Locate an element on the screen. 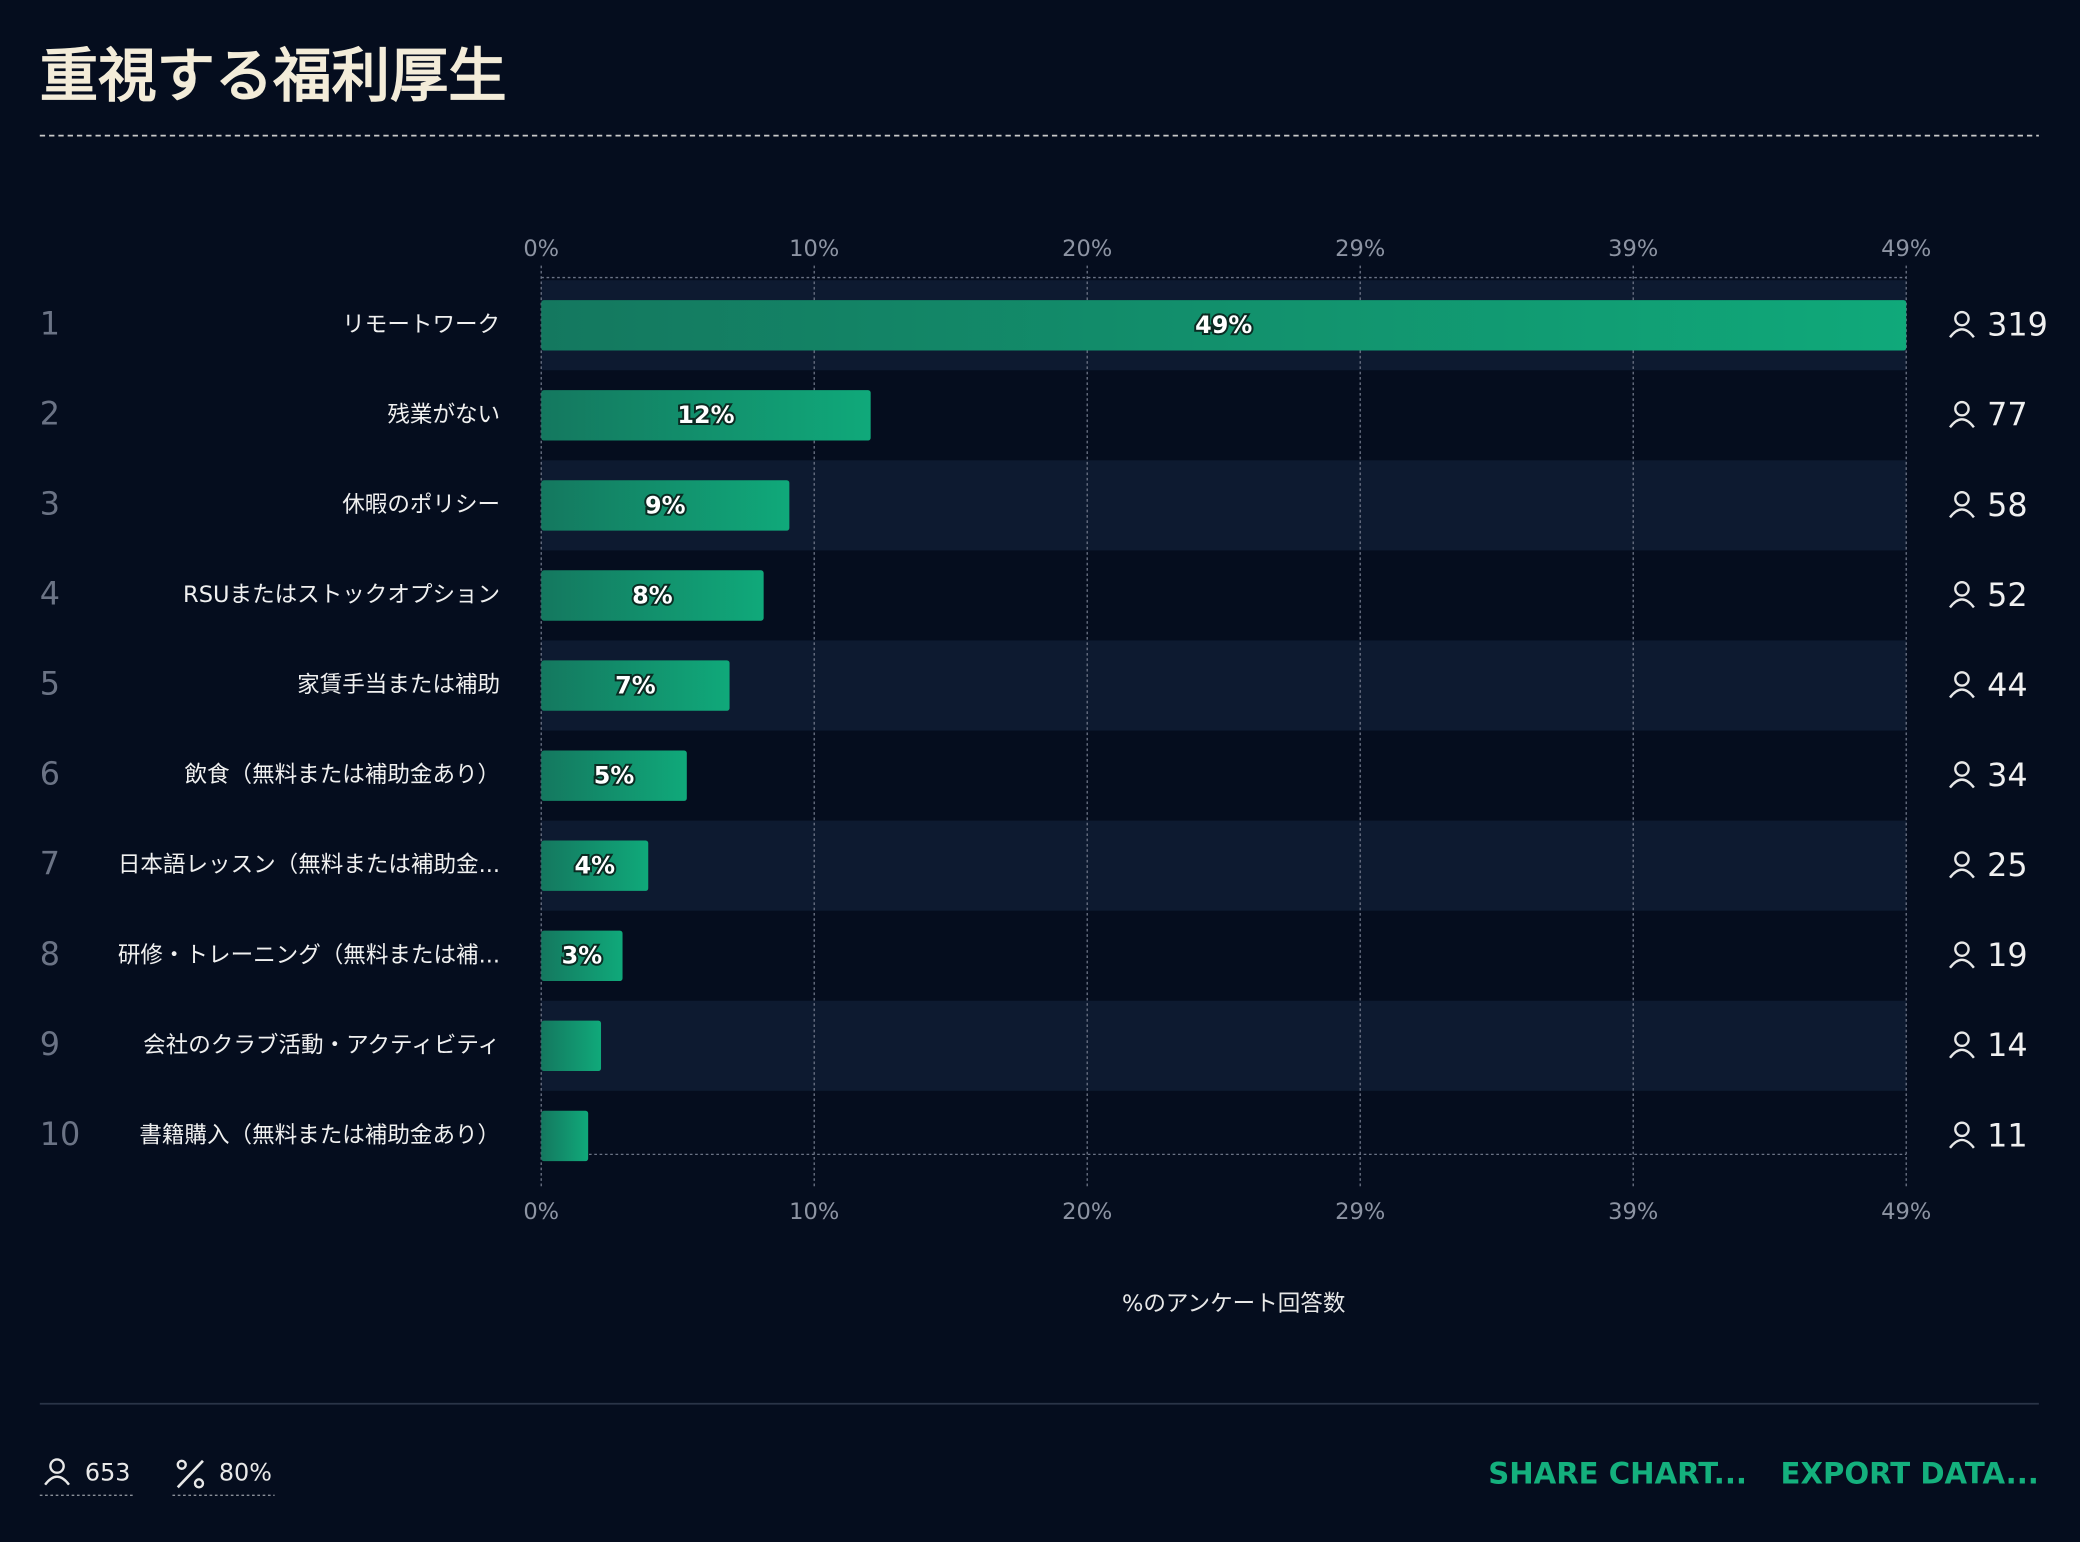 The image size is (2080, 1542). value-label: 7% is located at coordinates (635, 685).